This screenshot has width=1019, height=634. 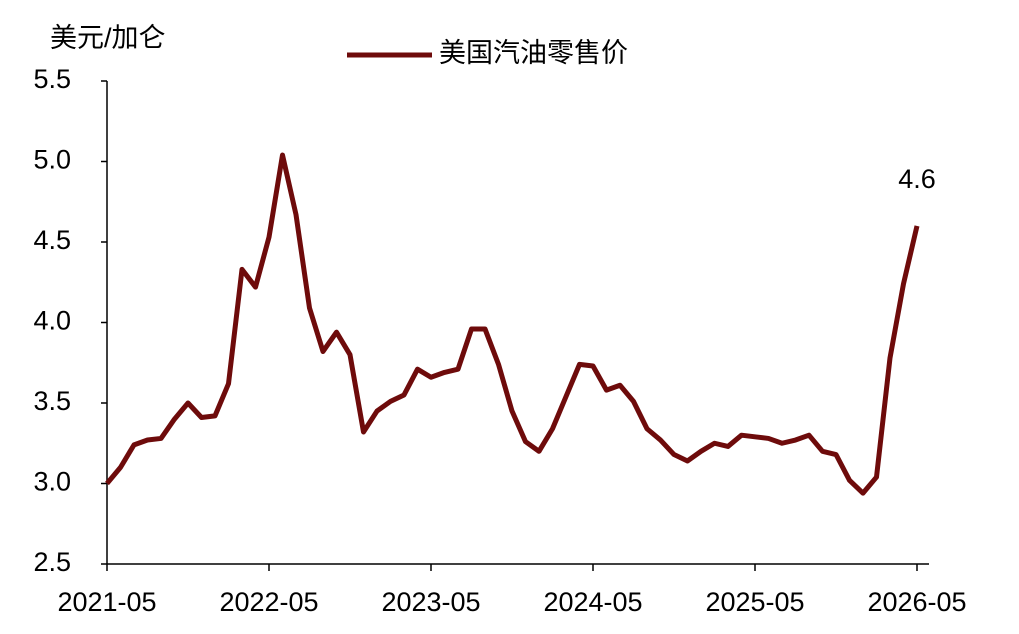 What do you see at coordinates (52, 240) in the screenshot?
I see `y-tick-label: 4.5` at bounding box center [52, 240].